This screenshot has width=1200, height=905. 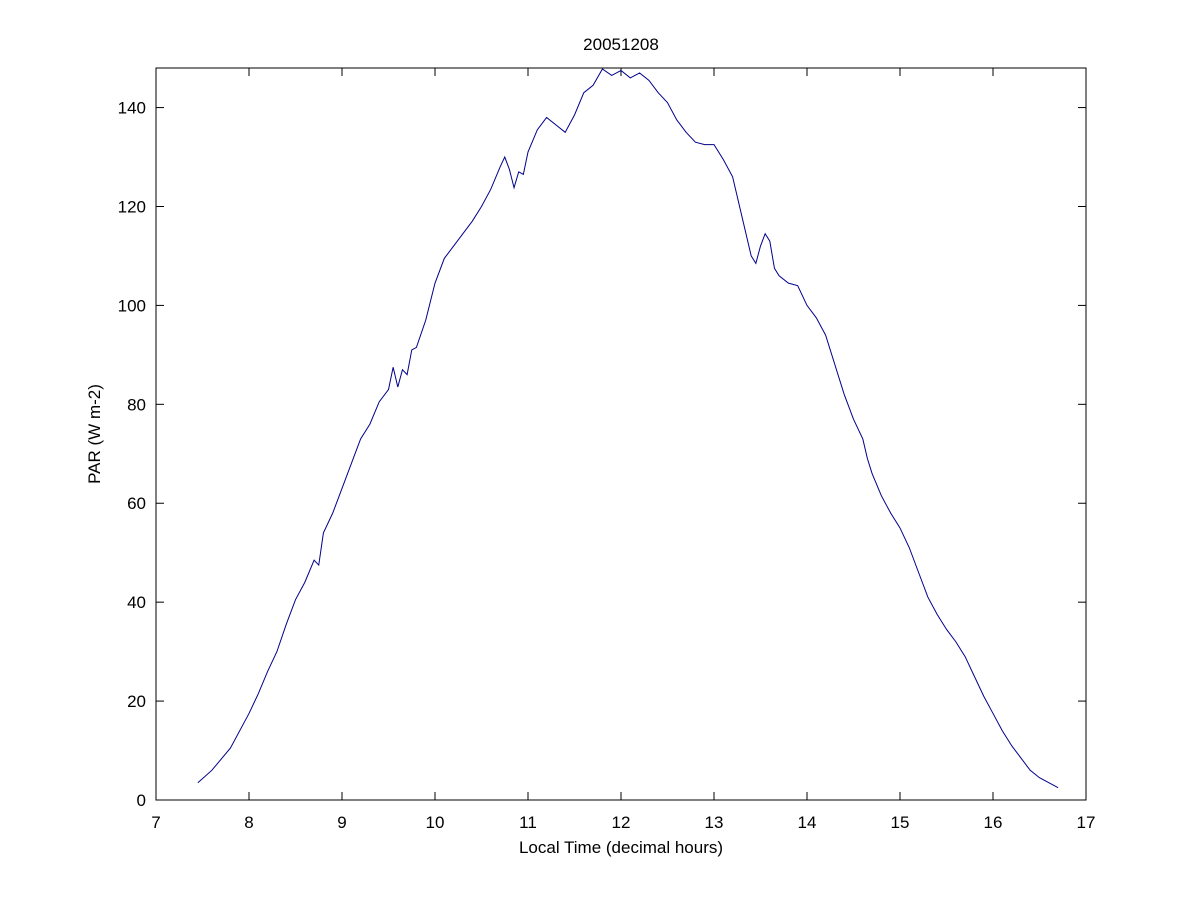 What do you see at coordinates (136, 404) in the screenshot?
I see `y-tick-label: 80` at bounding box center [136, 404].